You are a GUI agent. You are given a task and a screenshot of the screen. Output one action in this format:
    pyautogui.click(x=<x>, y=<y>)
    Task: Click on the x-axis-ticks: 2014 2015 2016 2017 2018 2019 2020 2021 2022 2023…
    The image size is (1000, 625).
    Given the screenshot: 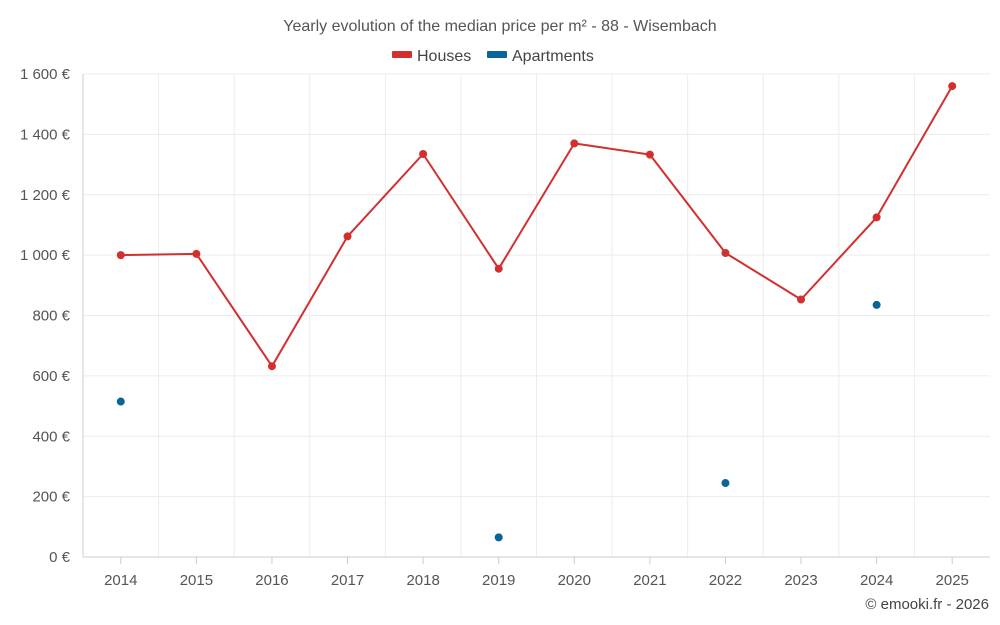 What is the action you would take?
    pyautogui.click(x=536, y=580)
    